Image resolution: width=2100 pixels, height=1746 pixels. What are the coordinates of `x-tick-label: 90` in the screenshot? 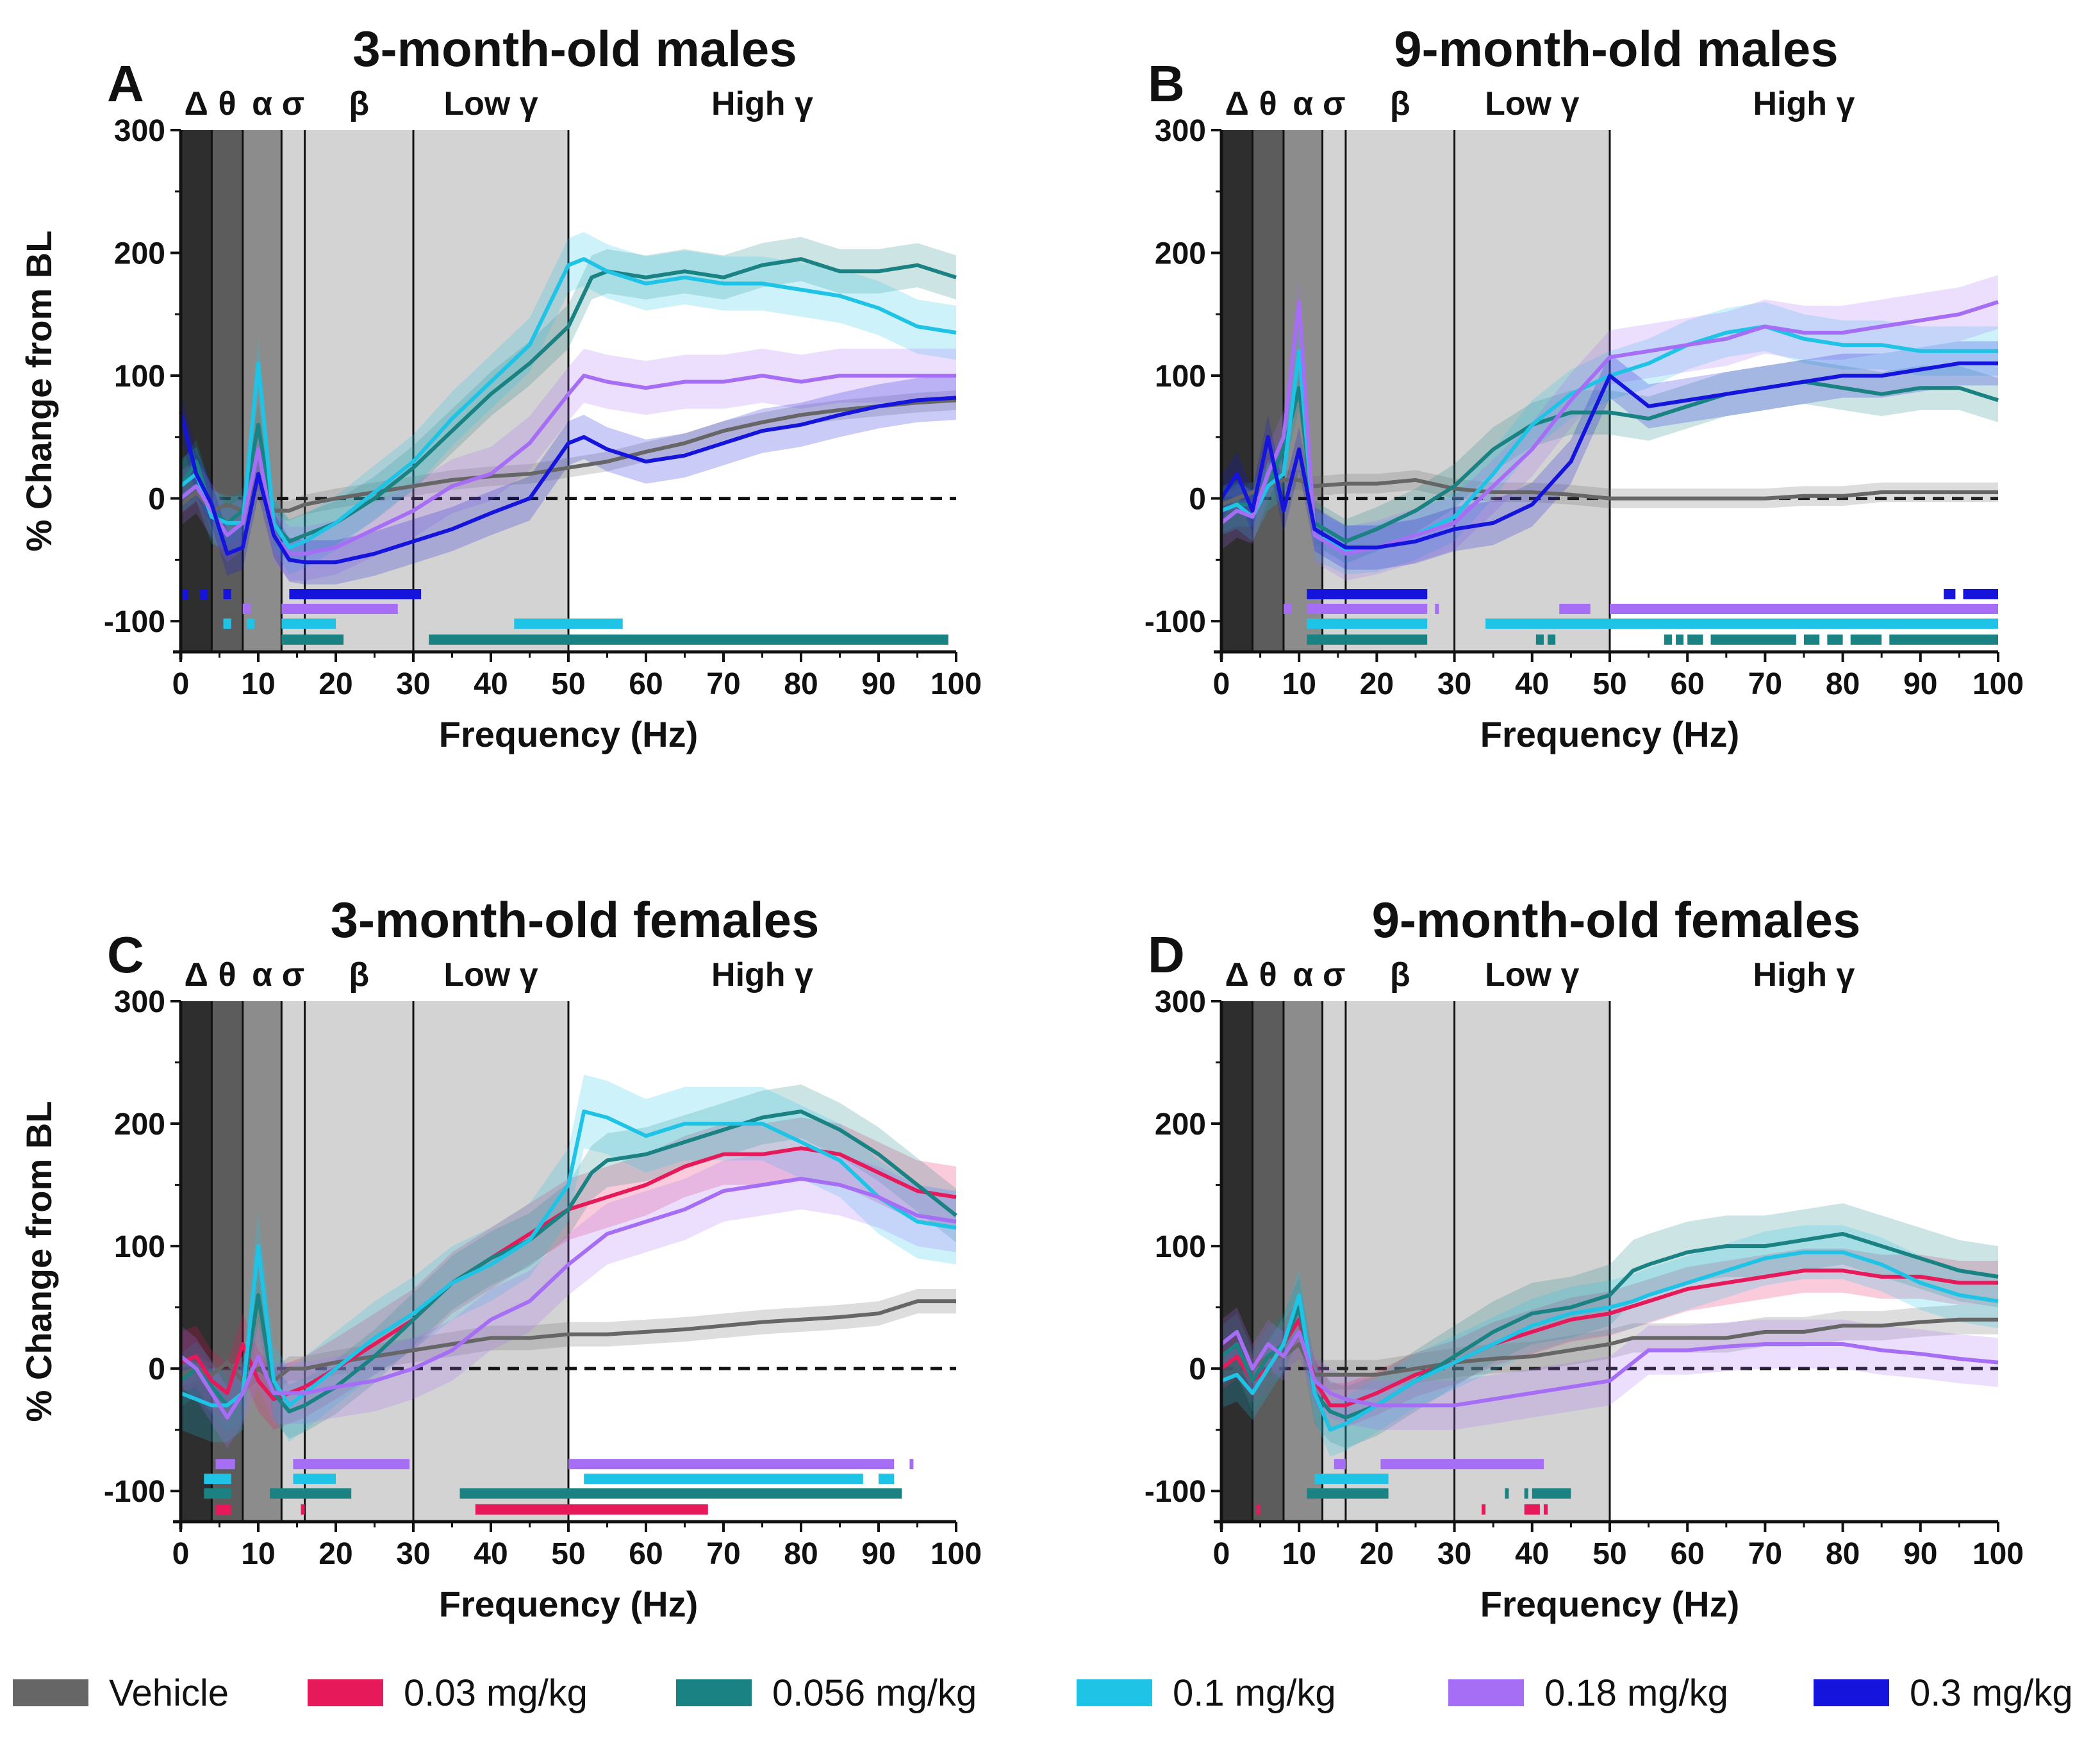 It's located at (878, 1554).